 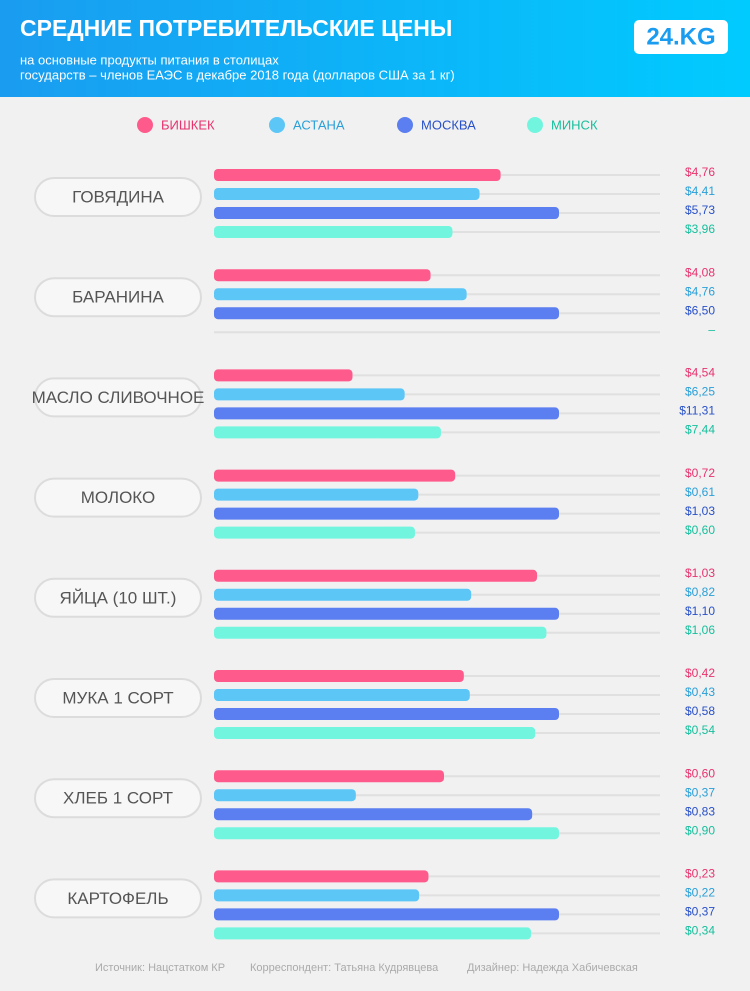 What do you see at coordinates (700, 473) in the screenshot?
I see `value-label: $0,72` at bounding box center [700, 473].